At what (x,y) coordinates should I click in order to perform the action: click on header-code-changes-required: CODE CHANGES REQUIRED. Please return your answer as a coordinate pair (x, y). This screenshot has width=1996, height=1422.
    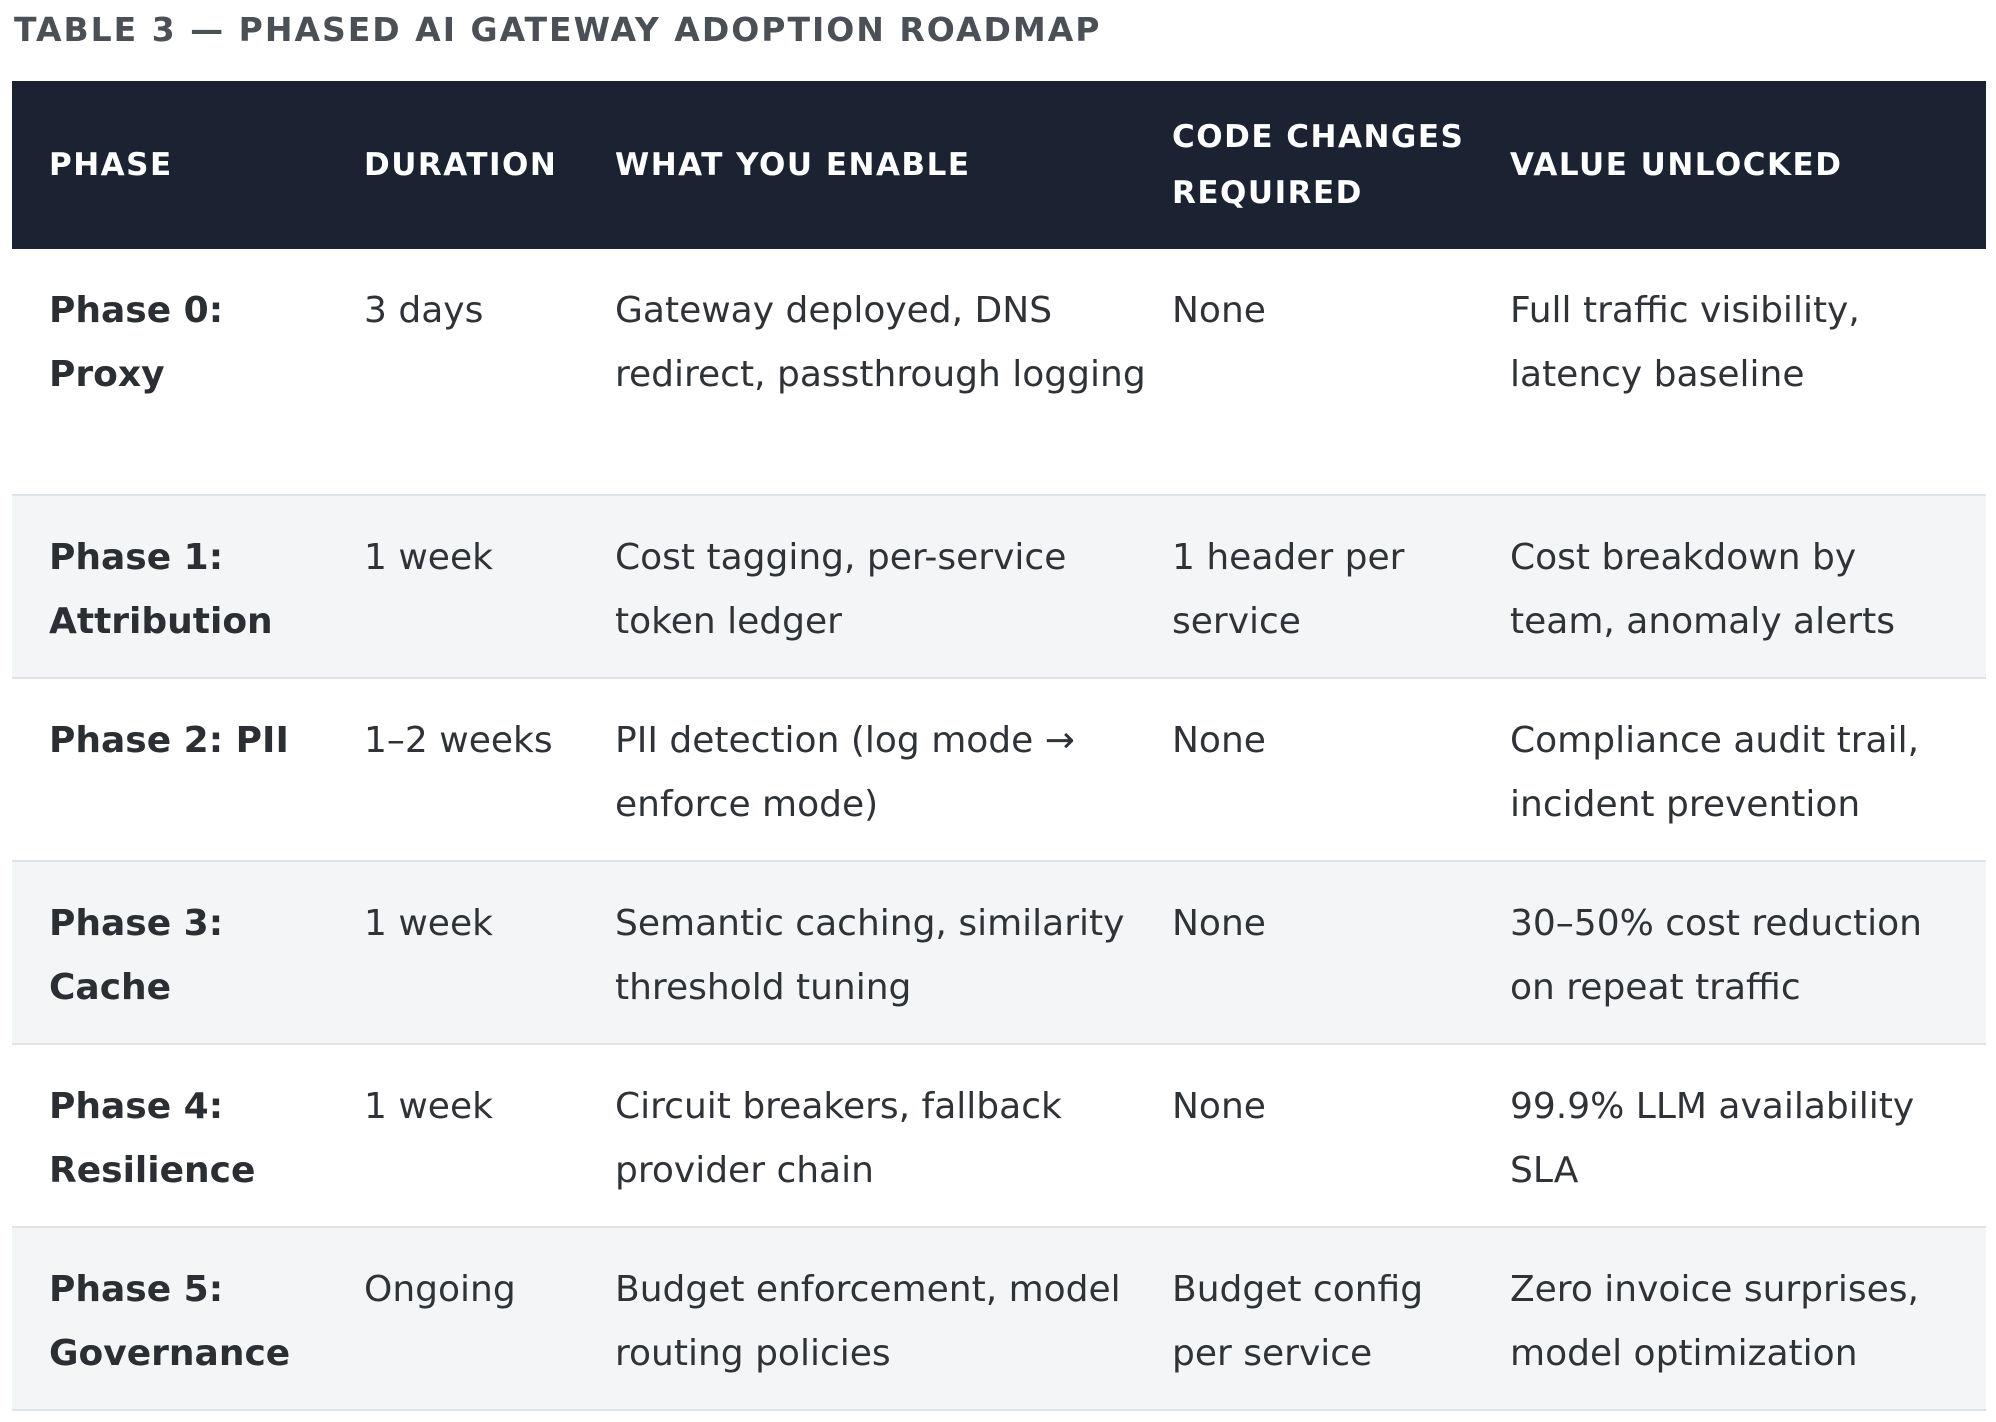
    Looking at the image, I should click on (1318, 165).